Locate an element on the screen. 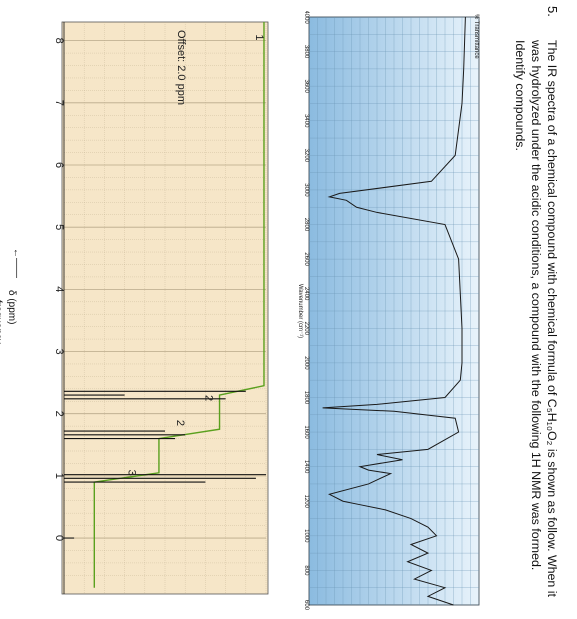 Image resolution: width=577 pixels, height=619 pixels. ir-tick-label: 2600 is located at coordinates (306, 259).